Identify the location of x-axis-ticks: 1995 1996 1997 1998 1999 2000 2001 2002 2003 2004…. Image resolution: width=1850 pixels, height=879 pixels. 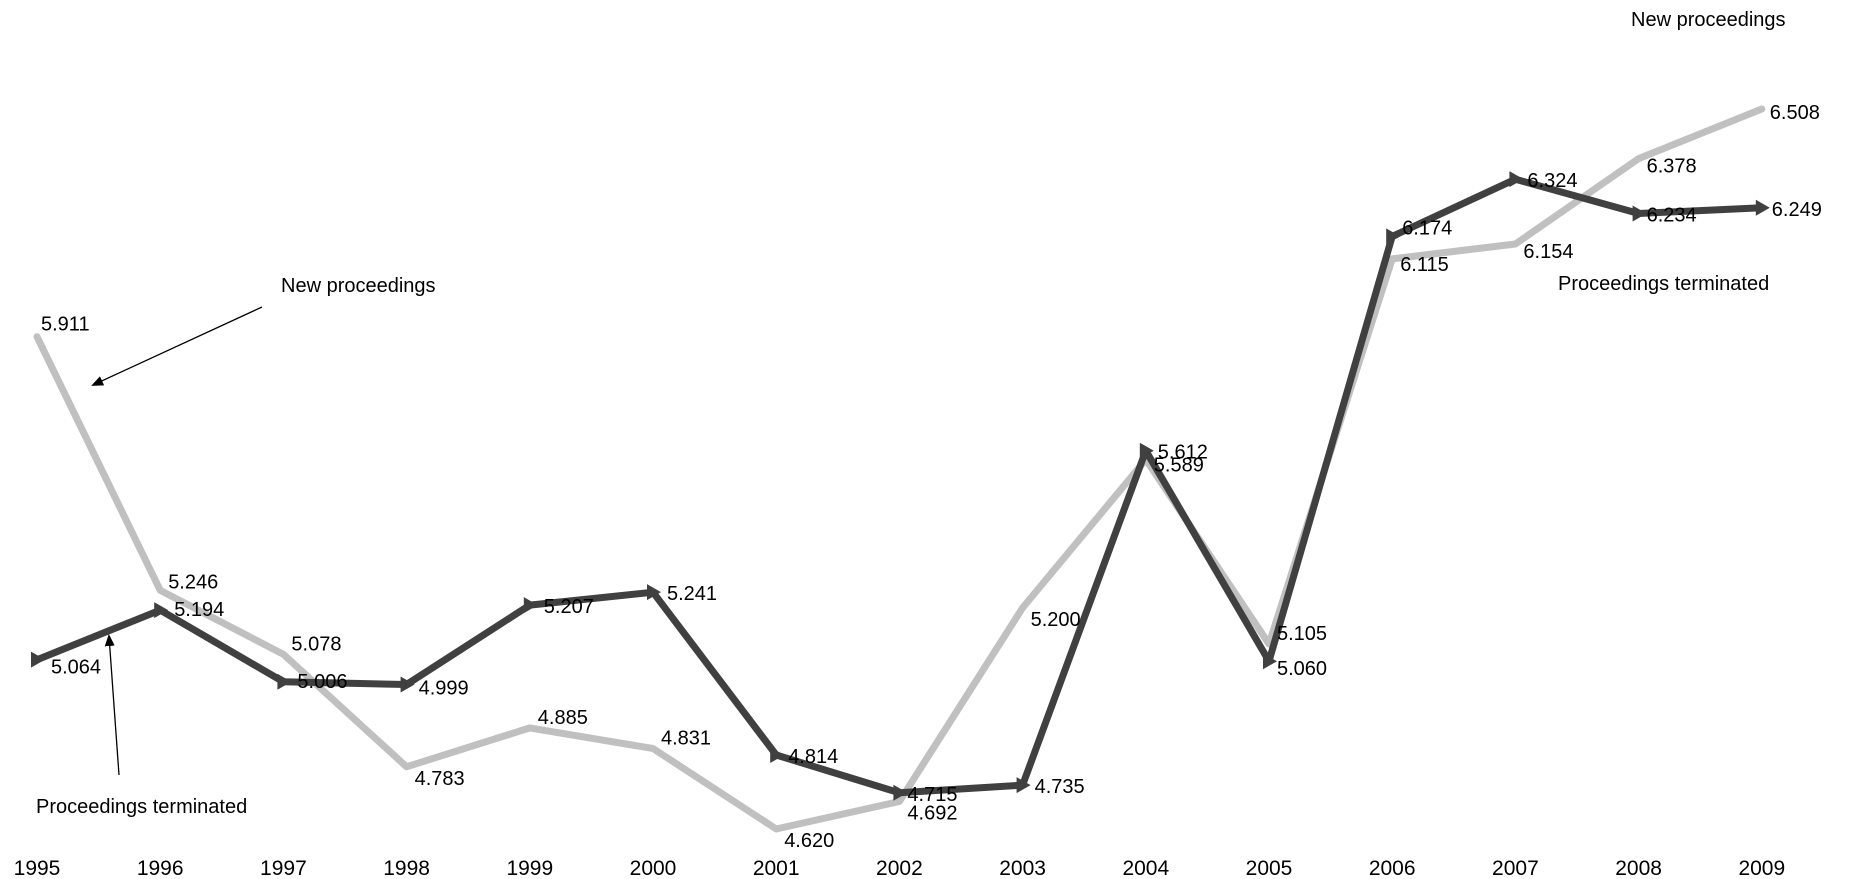
(900, 868).